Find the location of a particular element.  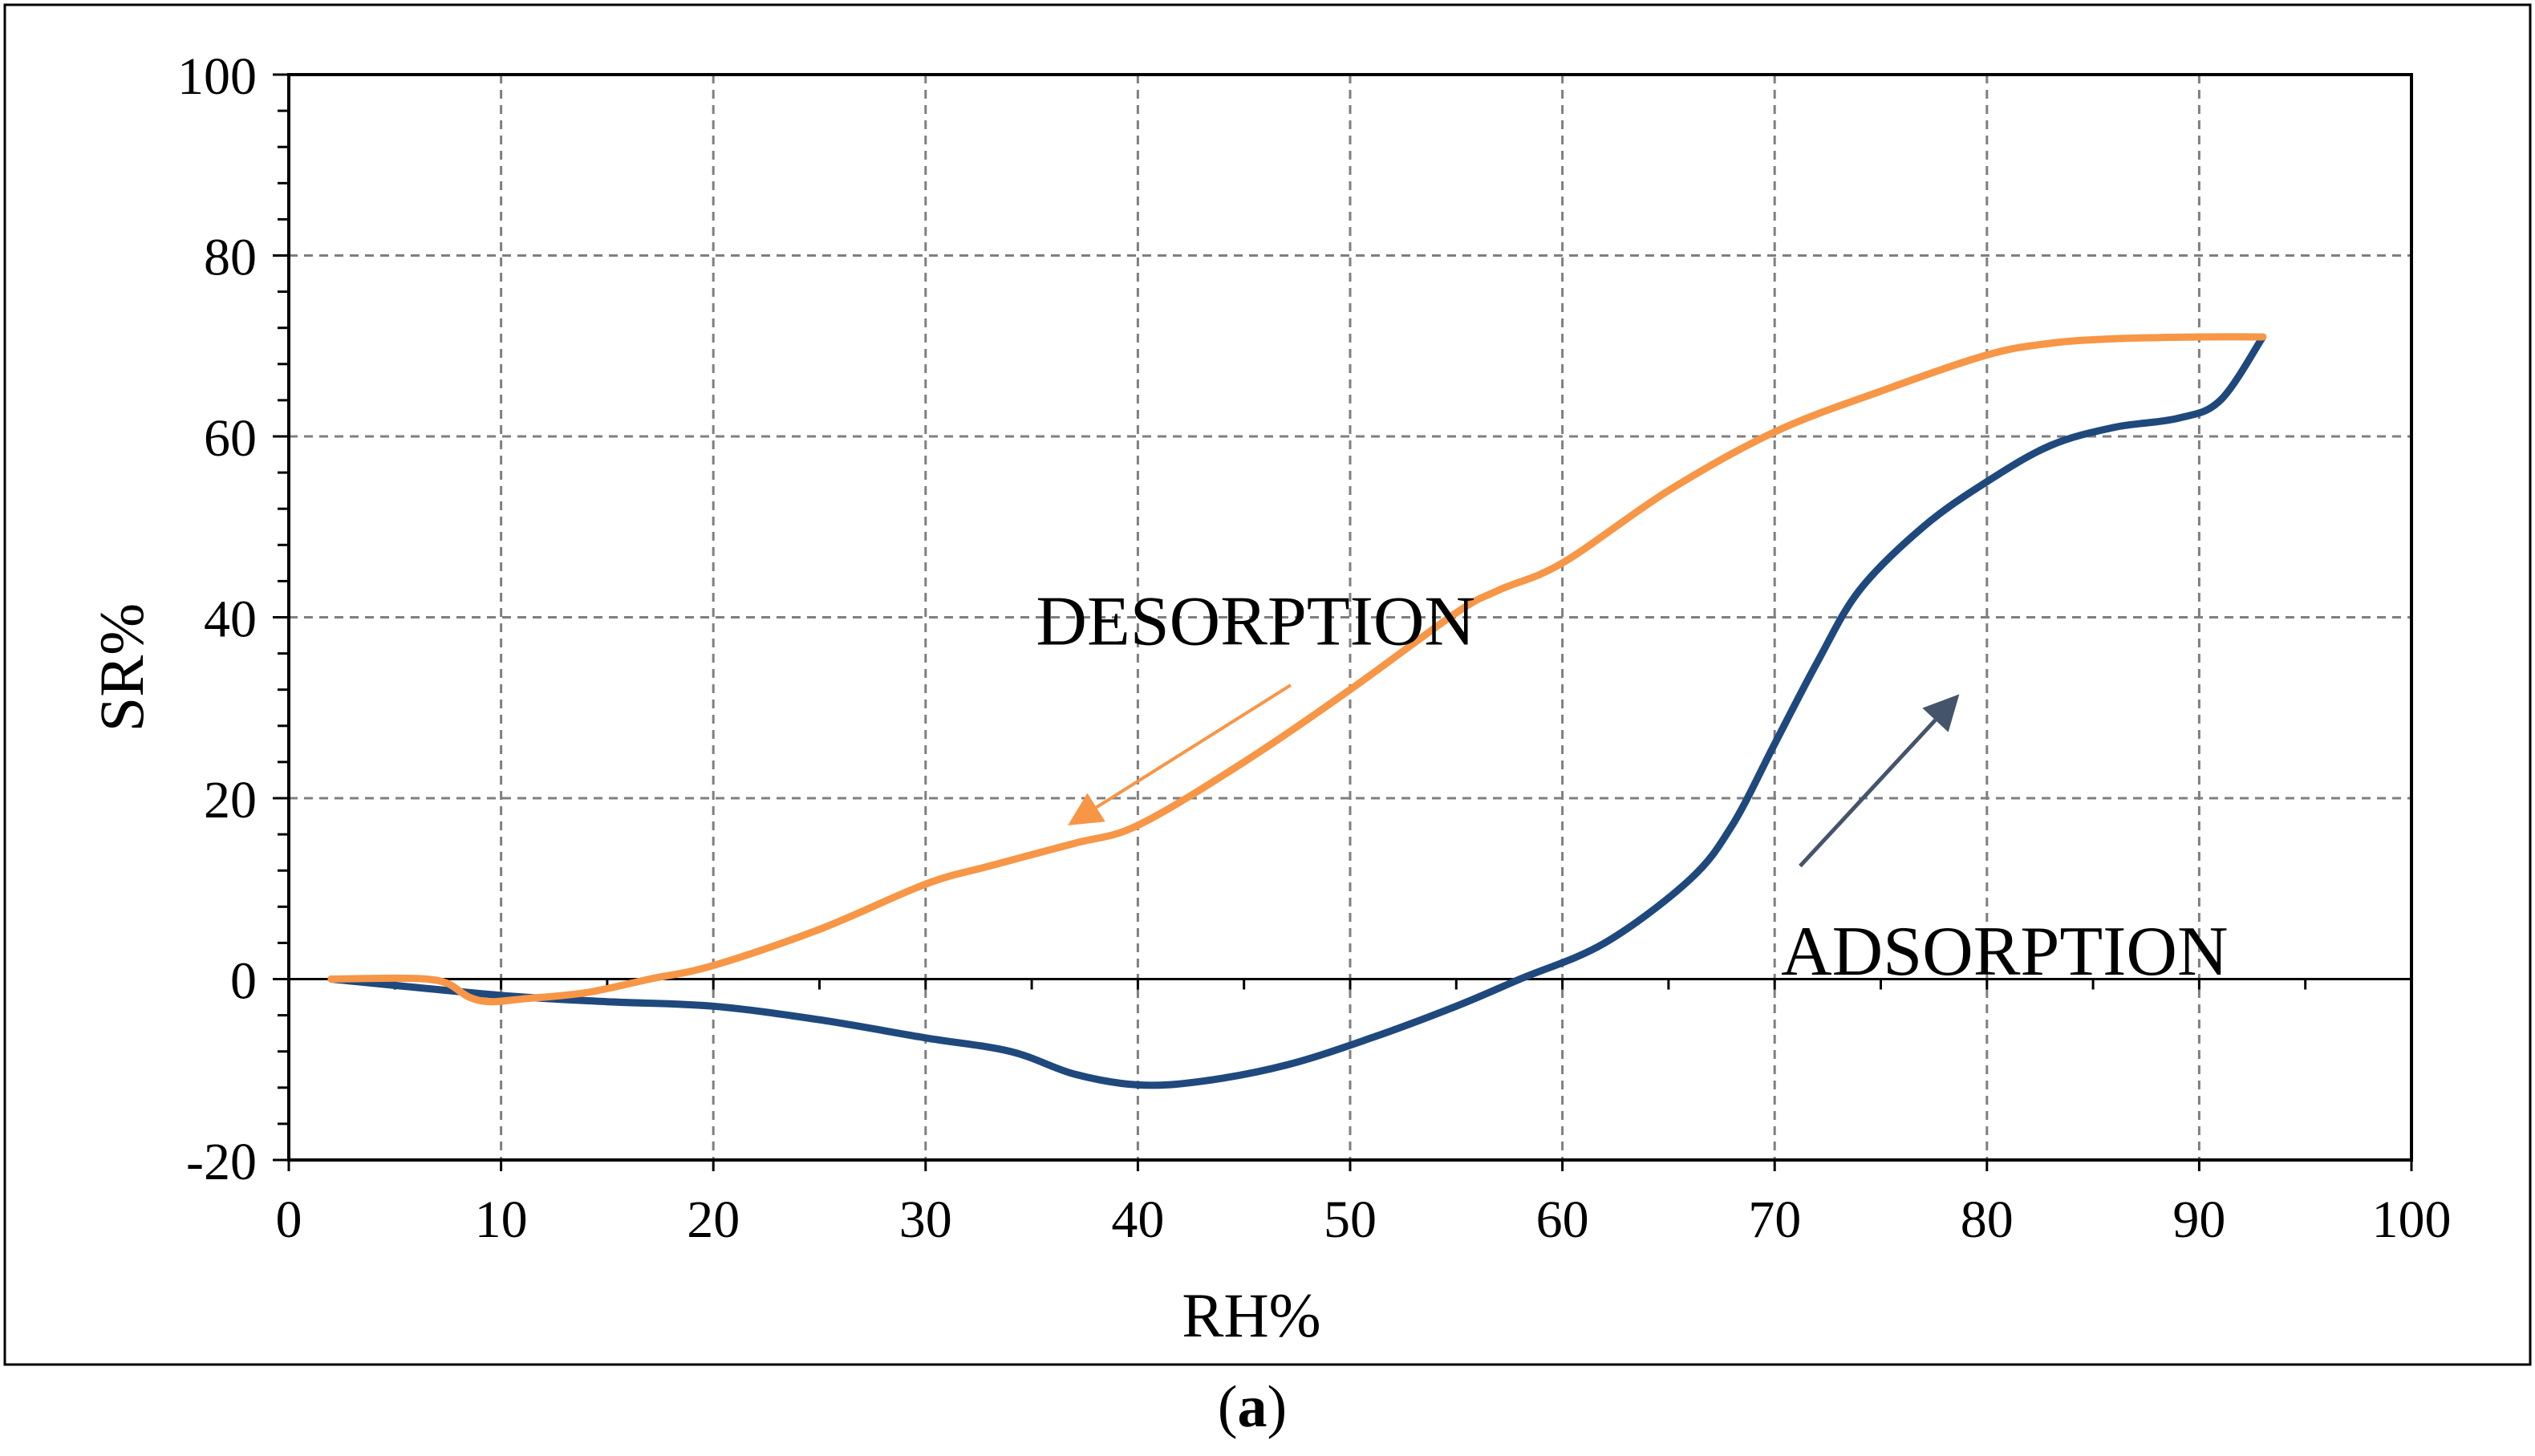

x-tick-label: 90 is located at coordinates (2198, 1219).